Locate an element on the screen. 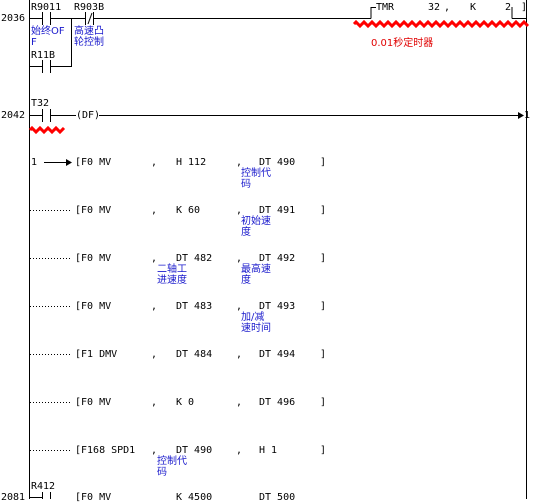  instruction-operand: DT 500 is located at coordinates (277, 497).